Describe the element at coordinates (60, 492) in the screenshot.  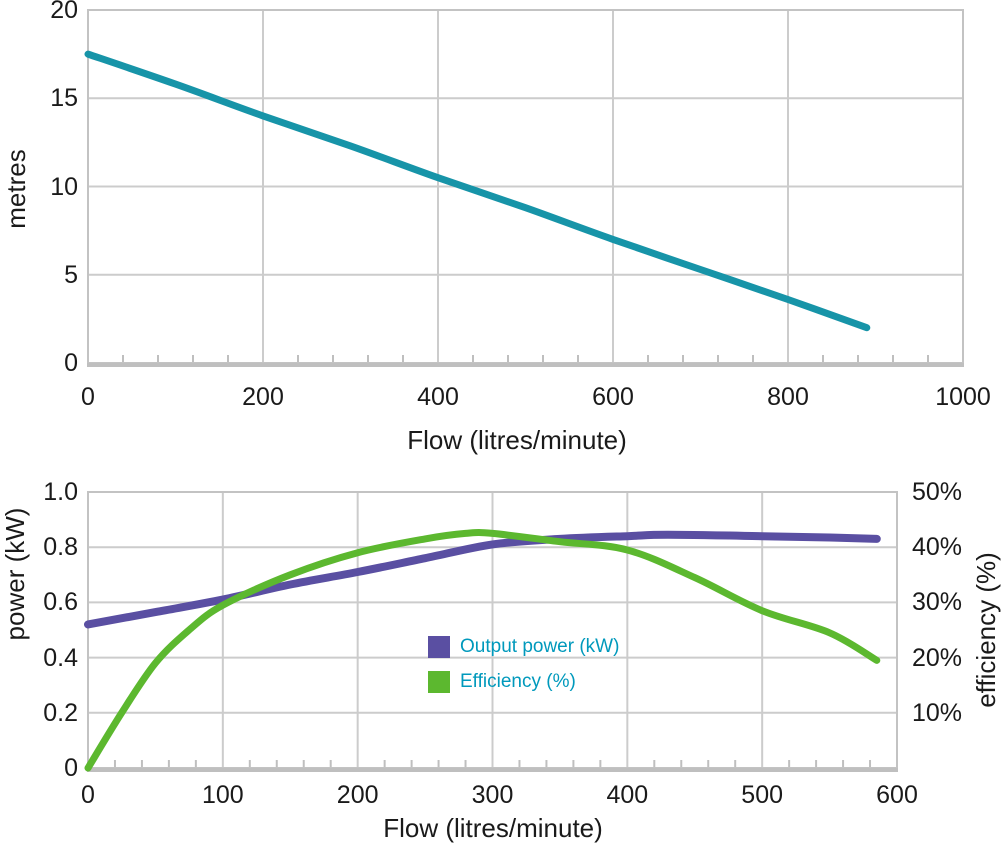
I see `power-y-tick-label: 1.0` at that location.